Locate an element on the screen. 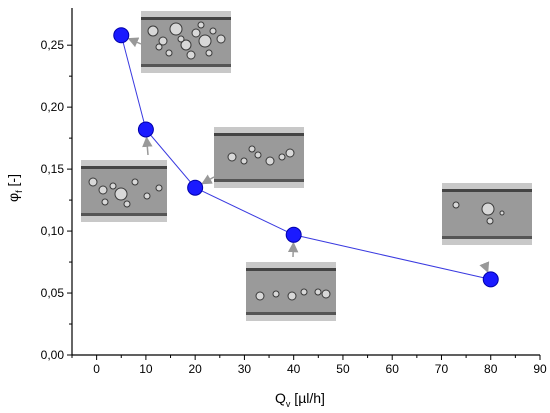 The width and height of the screenshot is (550, 413). y-tick-label: 0,05 is located at coordinates (53, 293).